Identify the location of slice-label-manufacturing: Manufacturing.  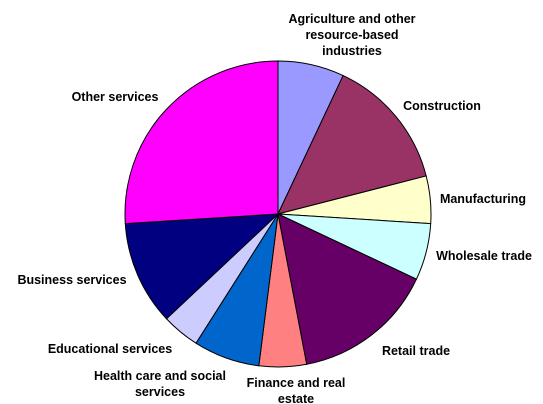
(483, 199).